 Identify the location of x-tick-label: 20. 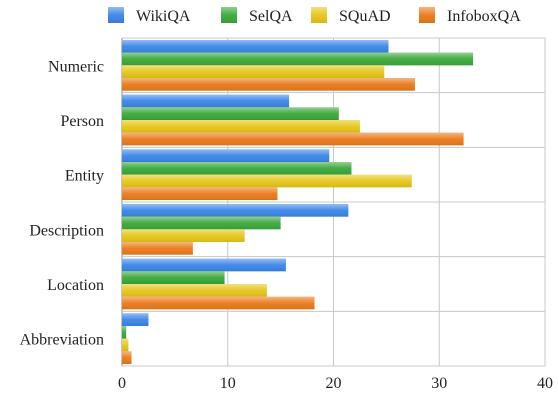
(334, 383).